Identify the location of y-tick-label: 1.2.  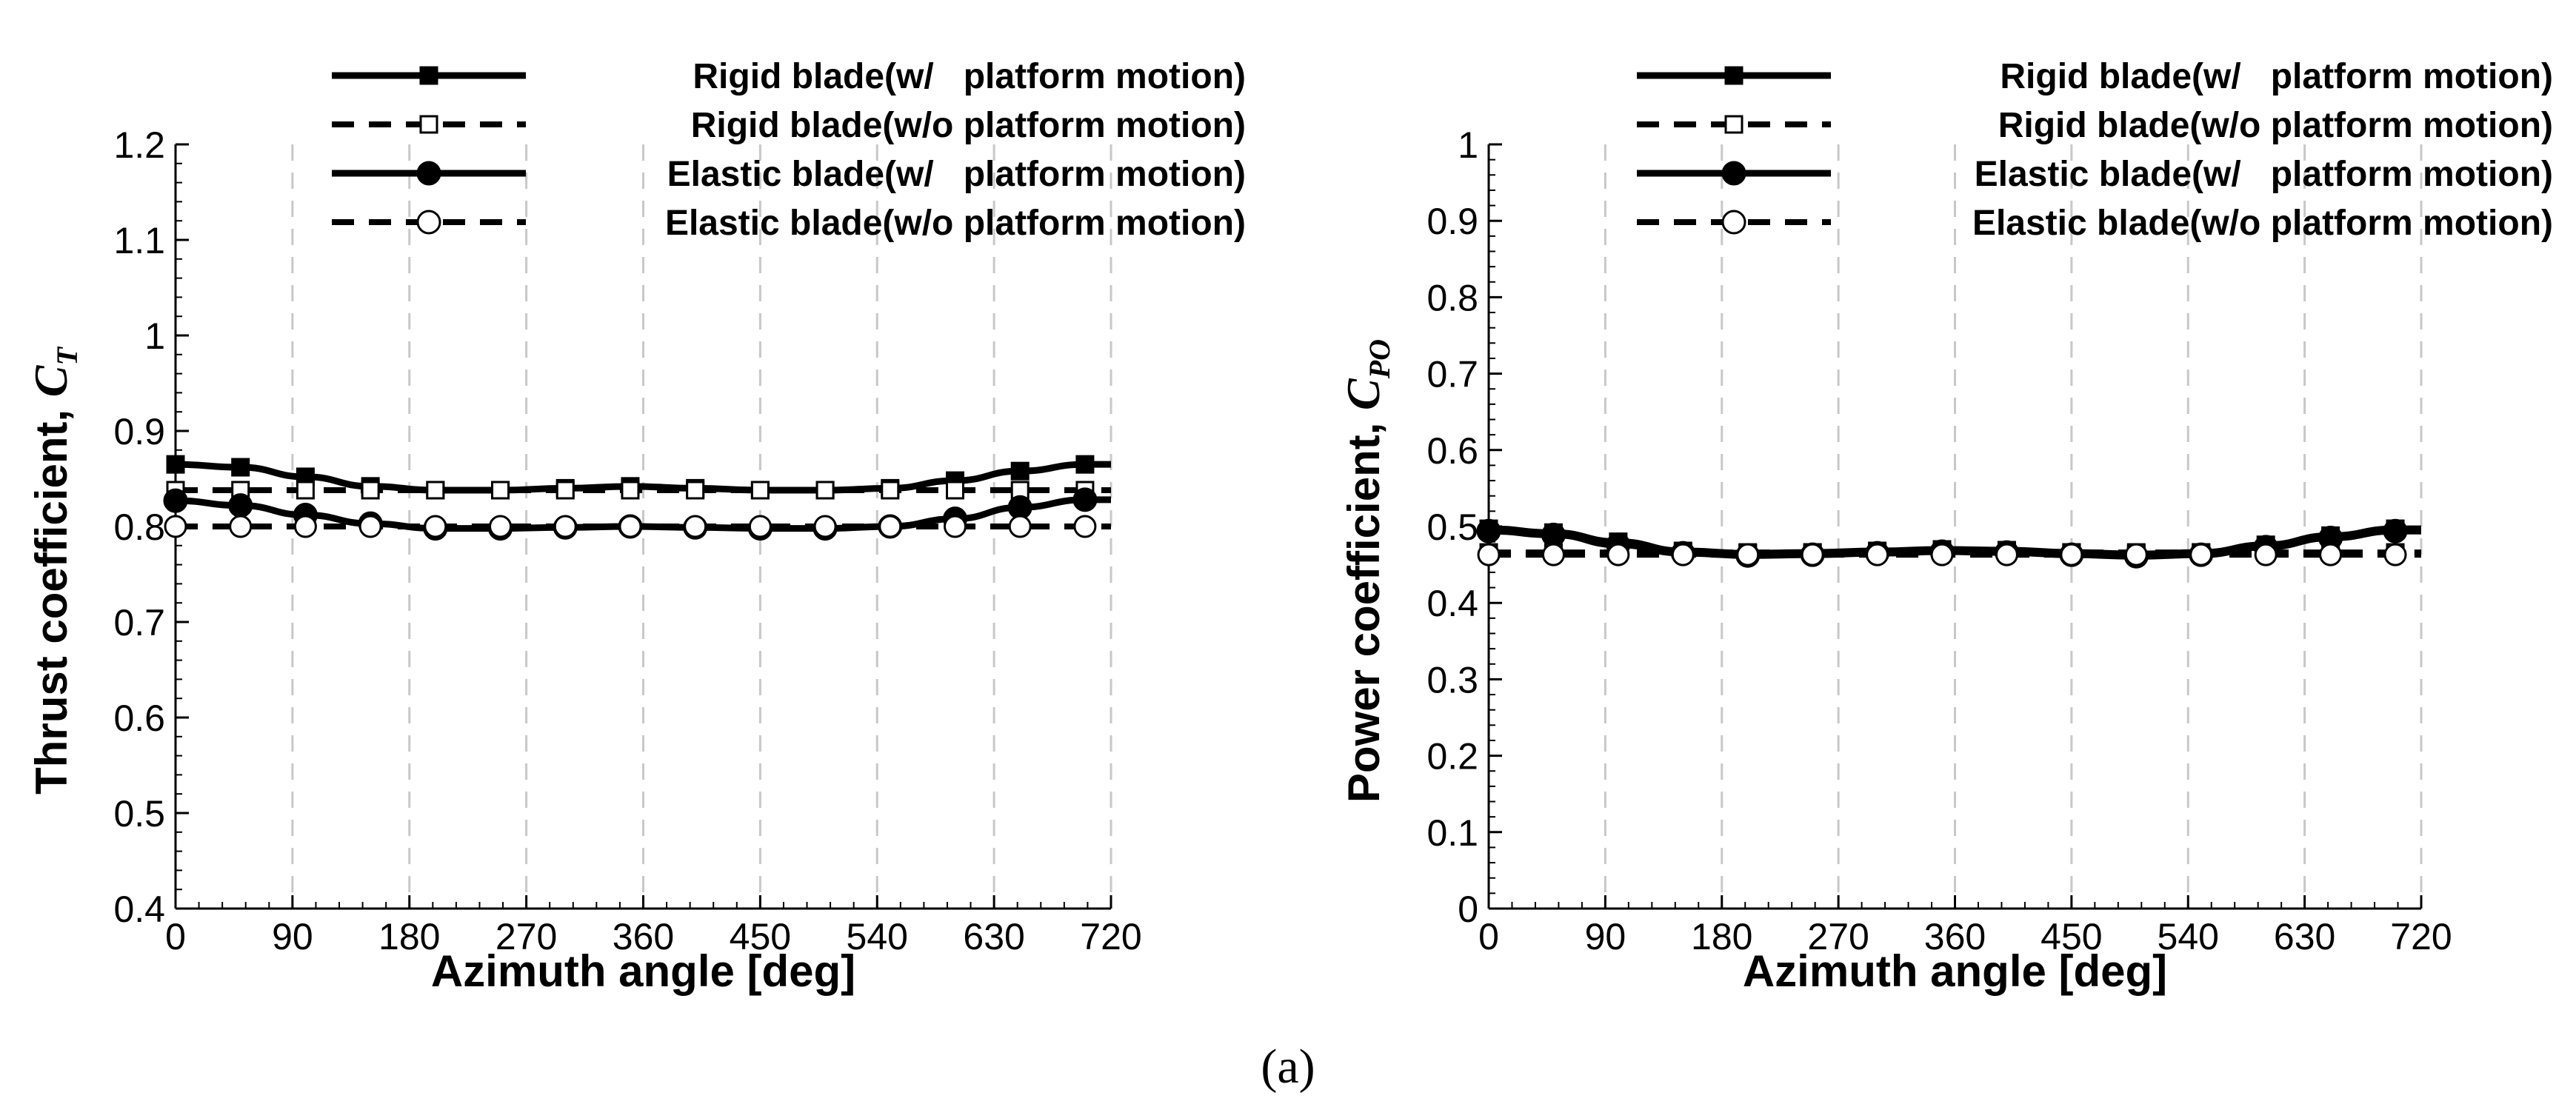
(139, 145).